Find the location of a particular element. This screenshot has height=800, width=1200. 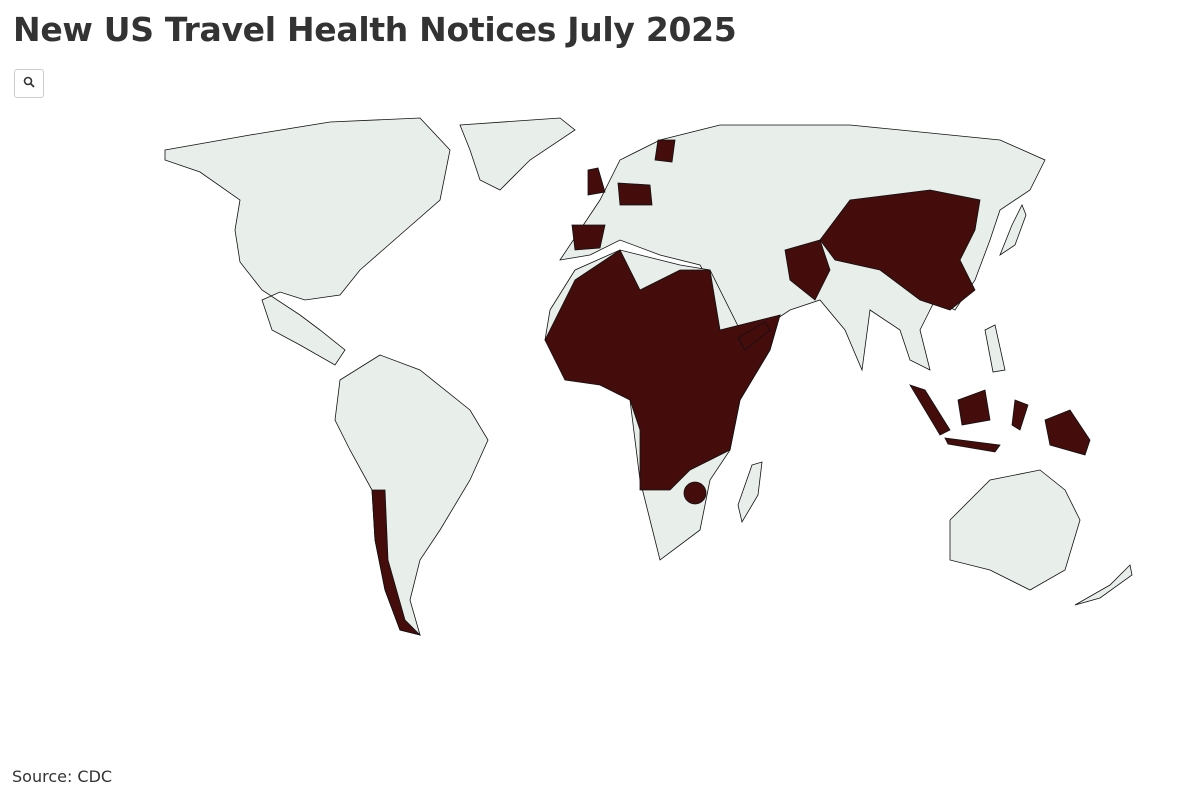

source: Source: CDC is located at coordinates (62, 776).